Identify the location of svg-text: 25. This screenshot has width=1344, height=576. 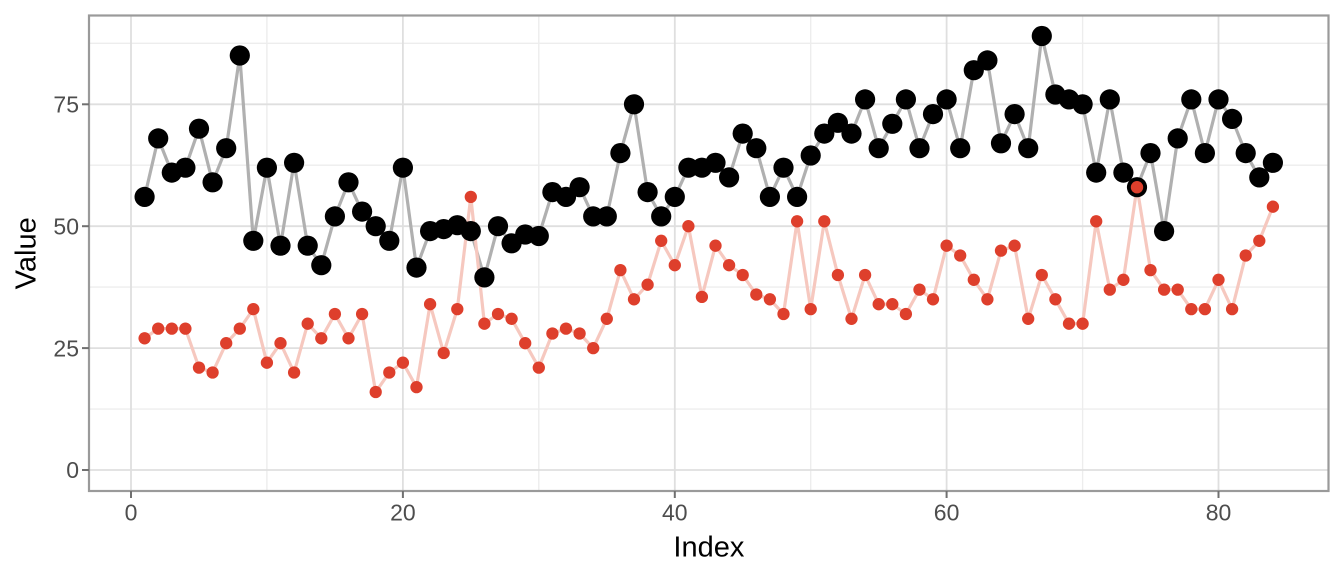
(66, 348).